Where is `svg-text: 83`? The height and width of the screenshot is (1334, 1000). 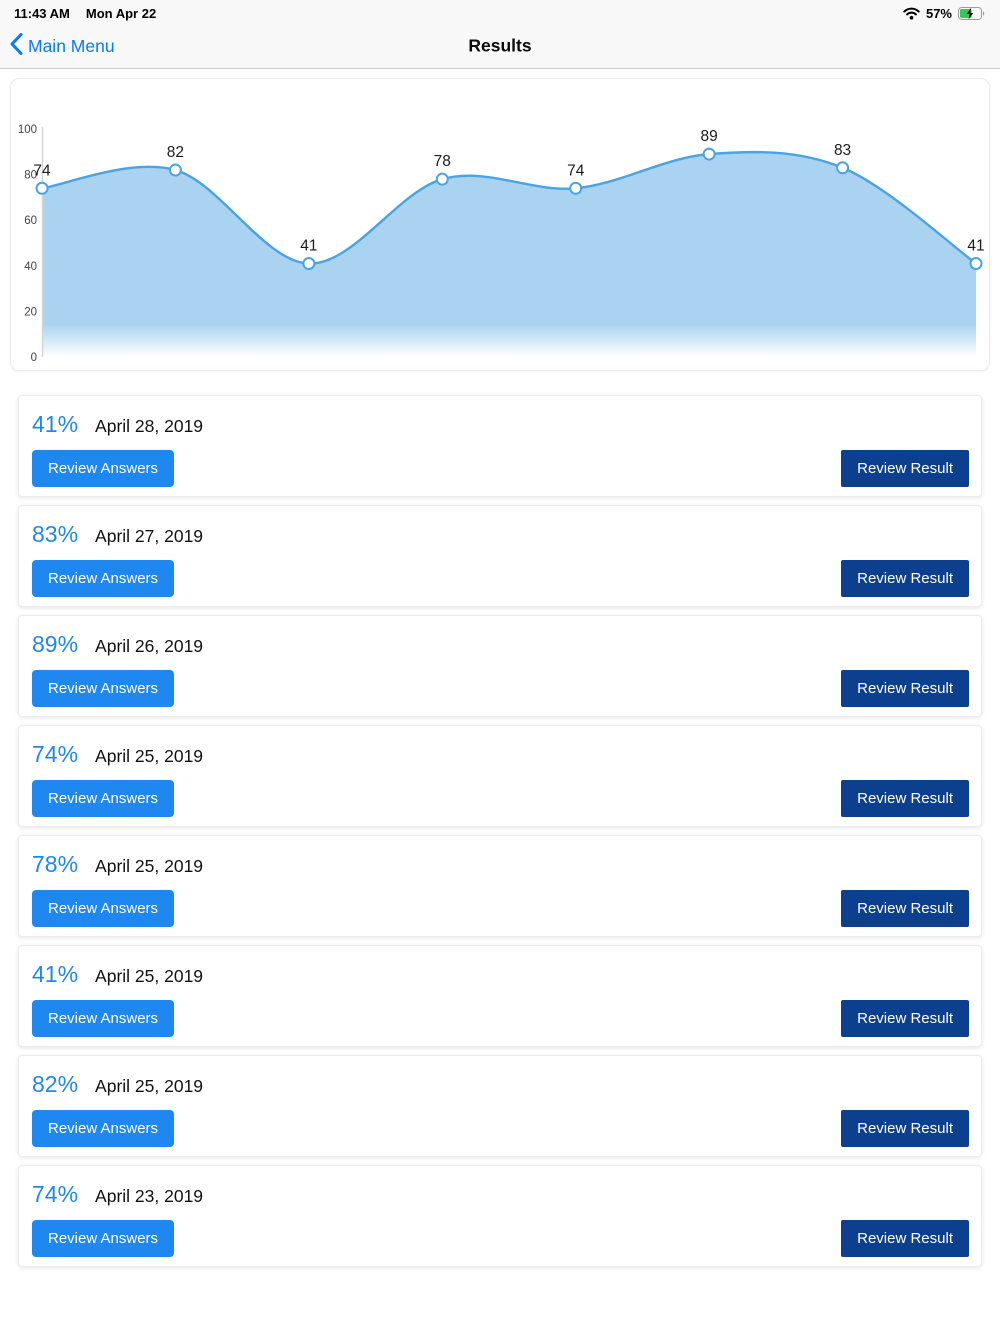
svg-text: 83 is located at coordinates (842, 150).